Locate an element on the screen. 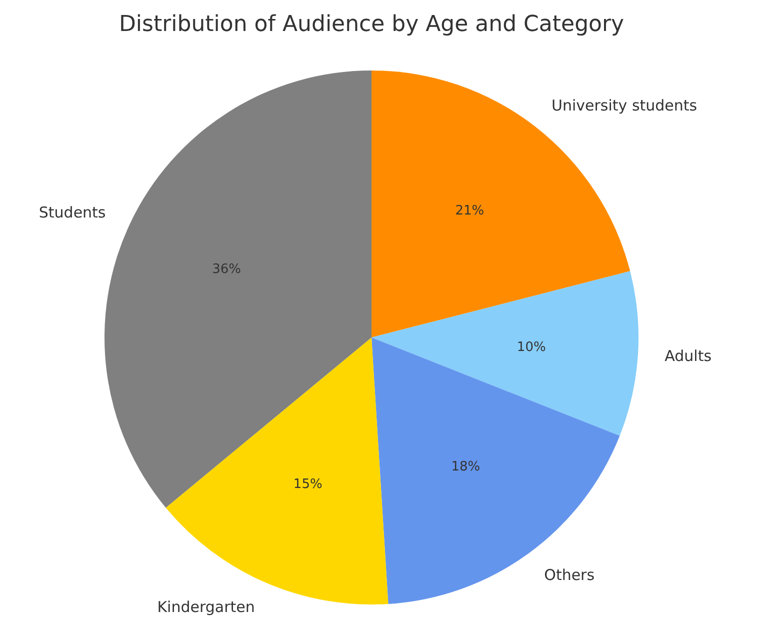 This screenshot has width=760, height=618. data-label: 18% is located at coordinates (465, 467).